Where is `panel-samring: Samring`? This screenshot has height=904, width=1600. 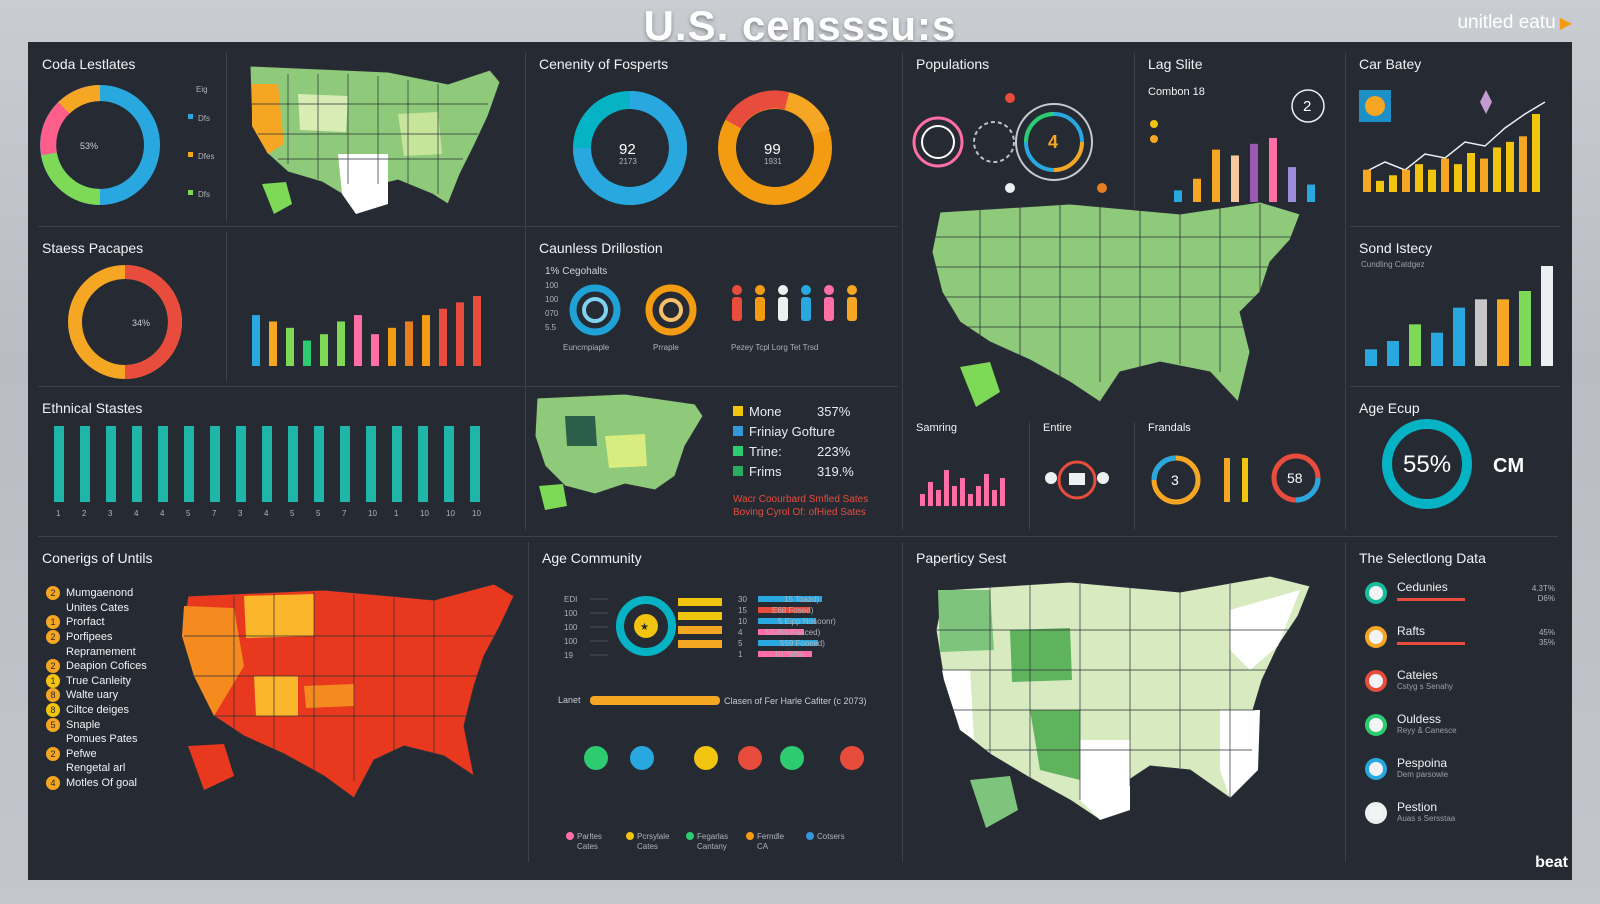 panel-samring: Samring is located at coordinates (965, 474).